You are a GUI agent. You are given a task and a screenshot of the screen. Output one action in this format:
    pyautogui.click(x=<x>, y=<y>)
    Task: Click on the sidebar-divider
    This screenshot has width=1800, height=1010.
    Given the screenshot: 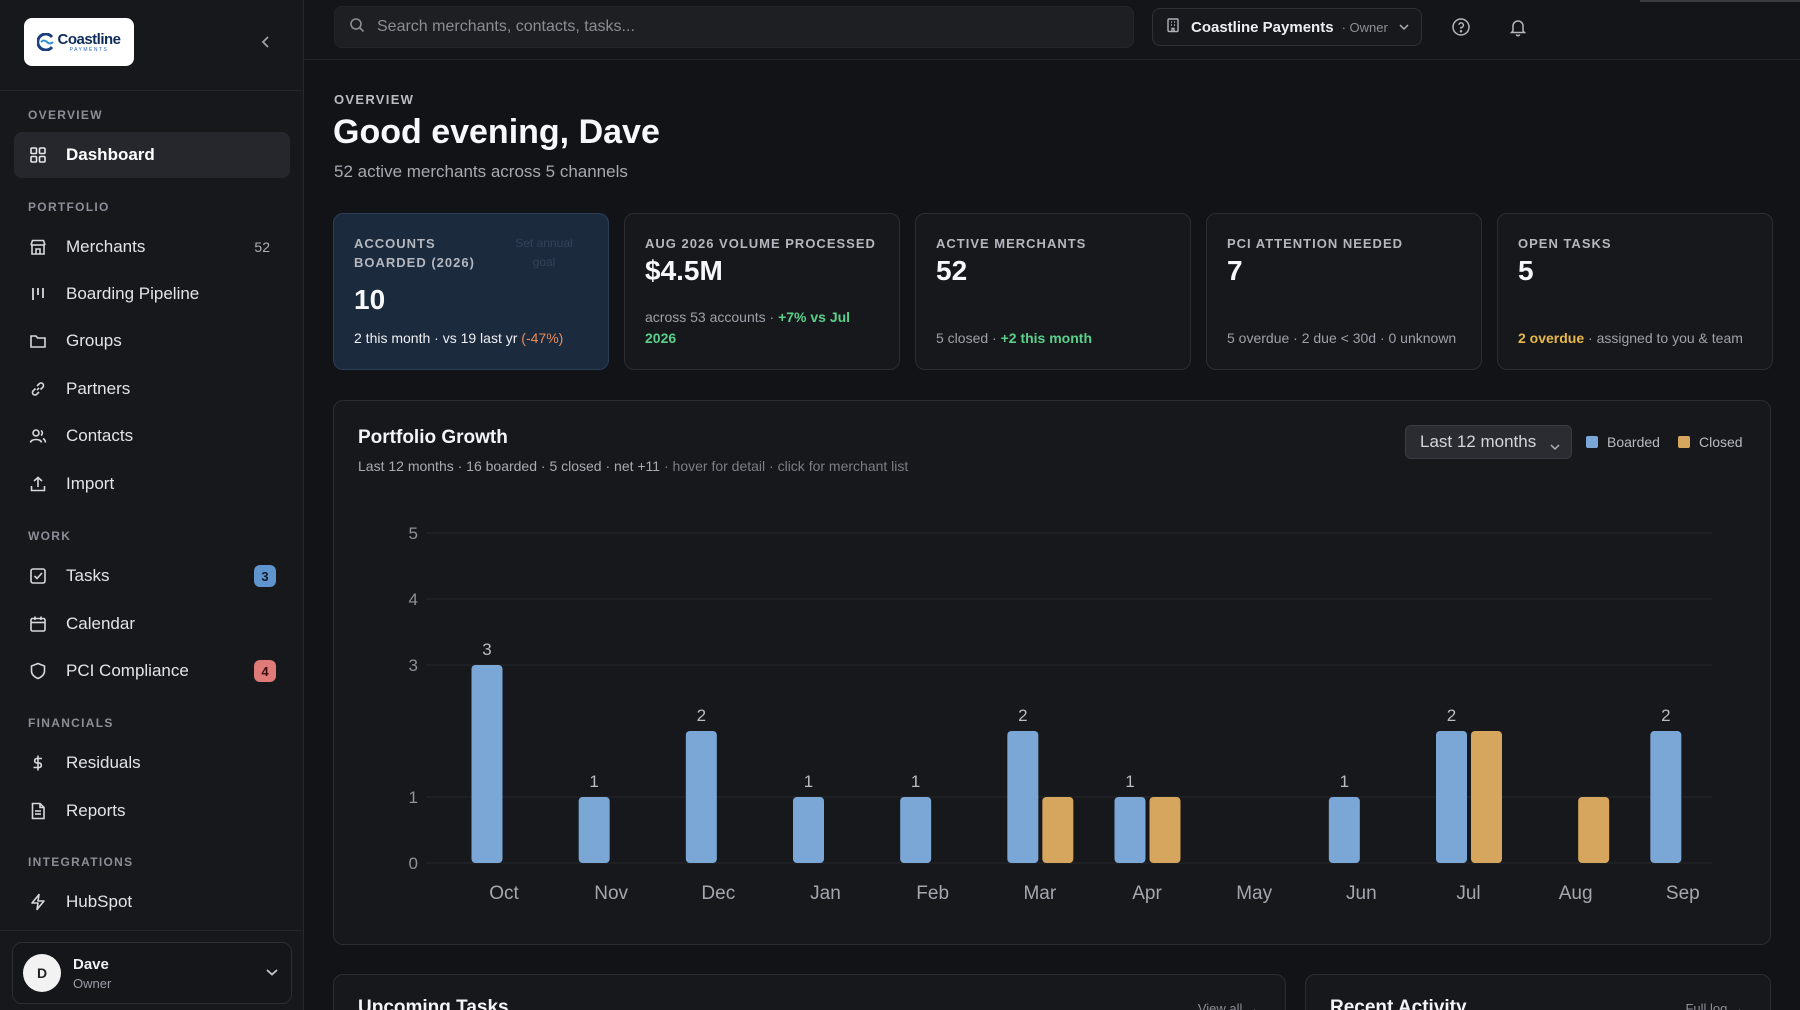 What is the action you would take?
    pyautogui.click(x=152, y=930)
    